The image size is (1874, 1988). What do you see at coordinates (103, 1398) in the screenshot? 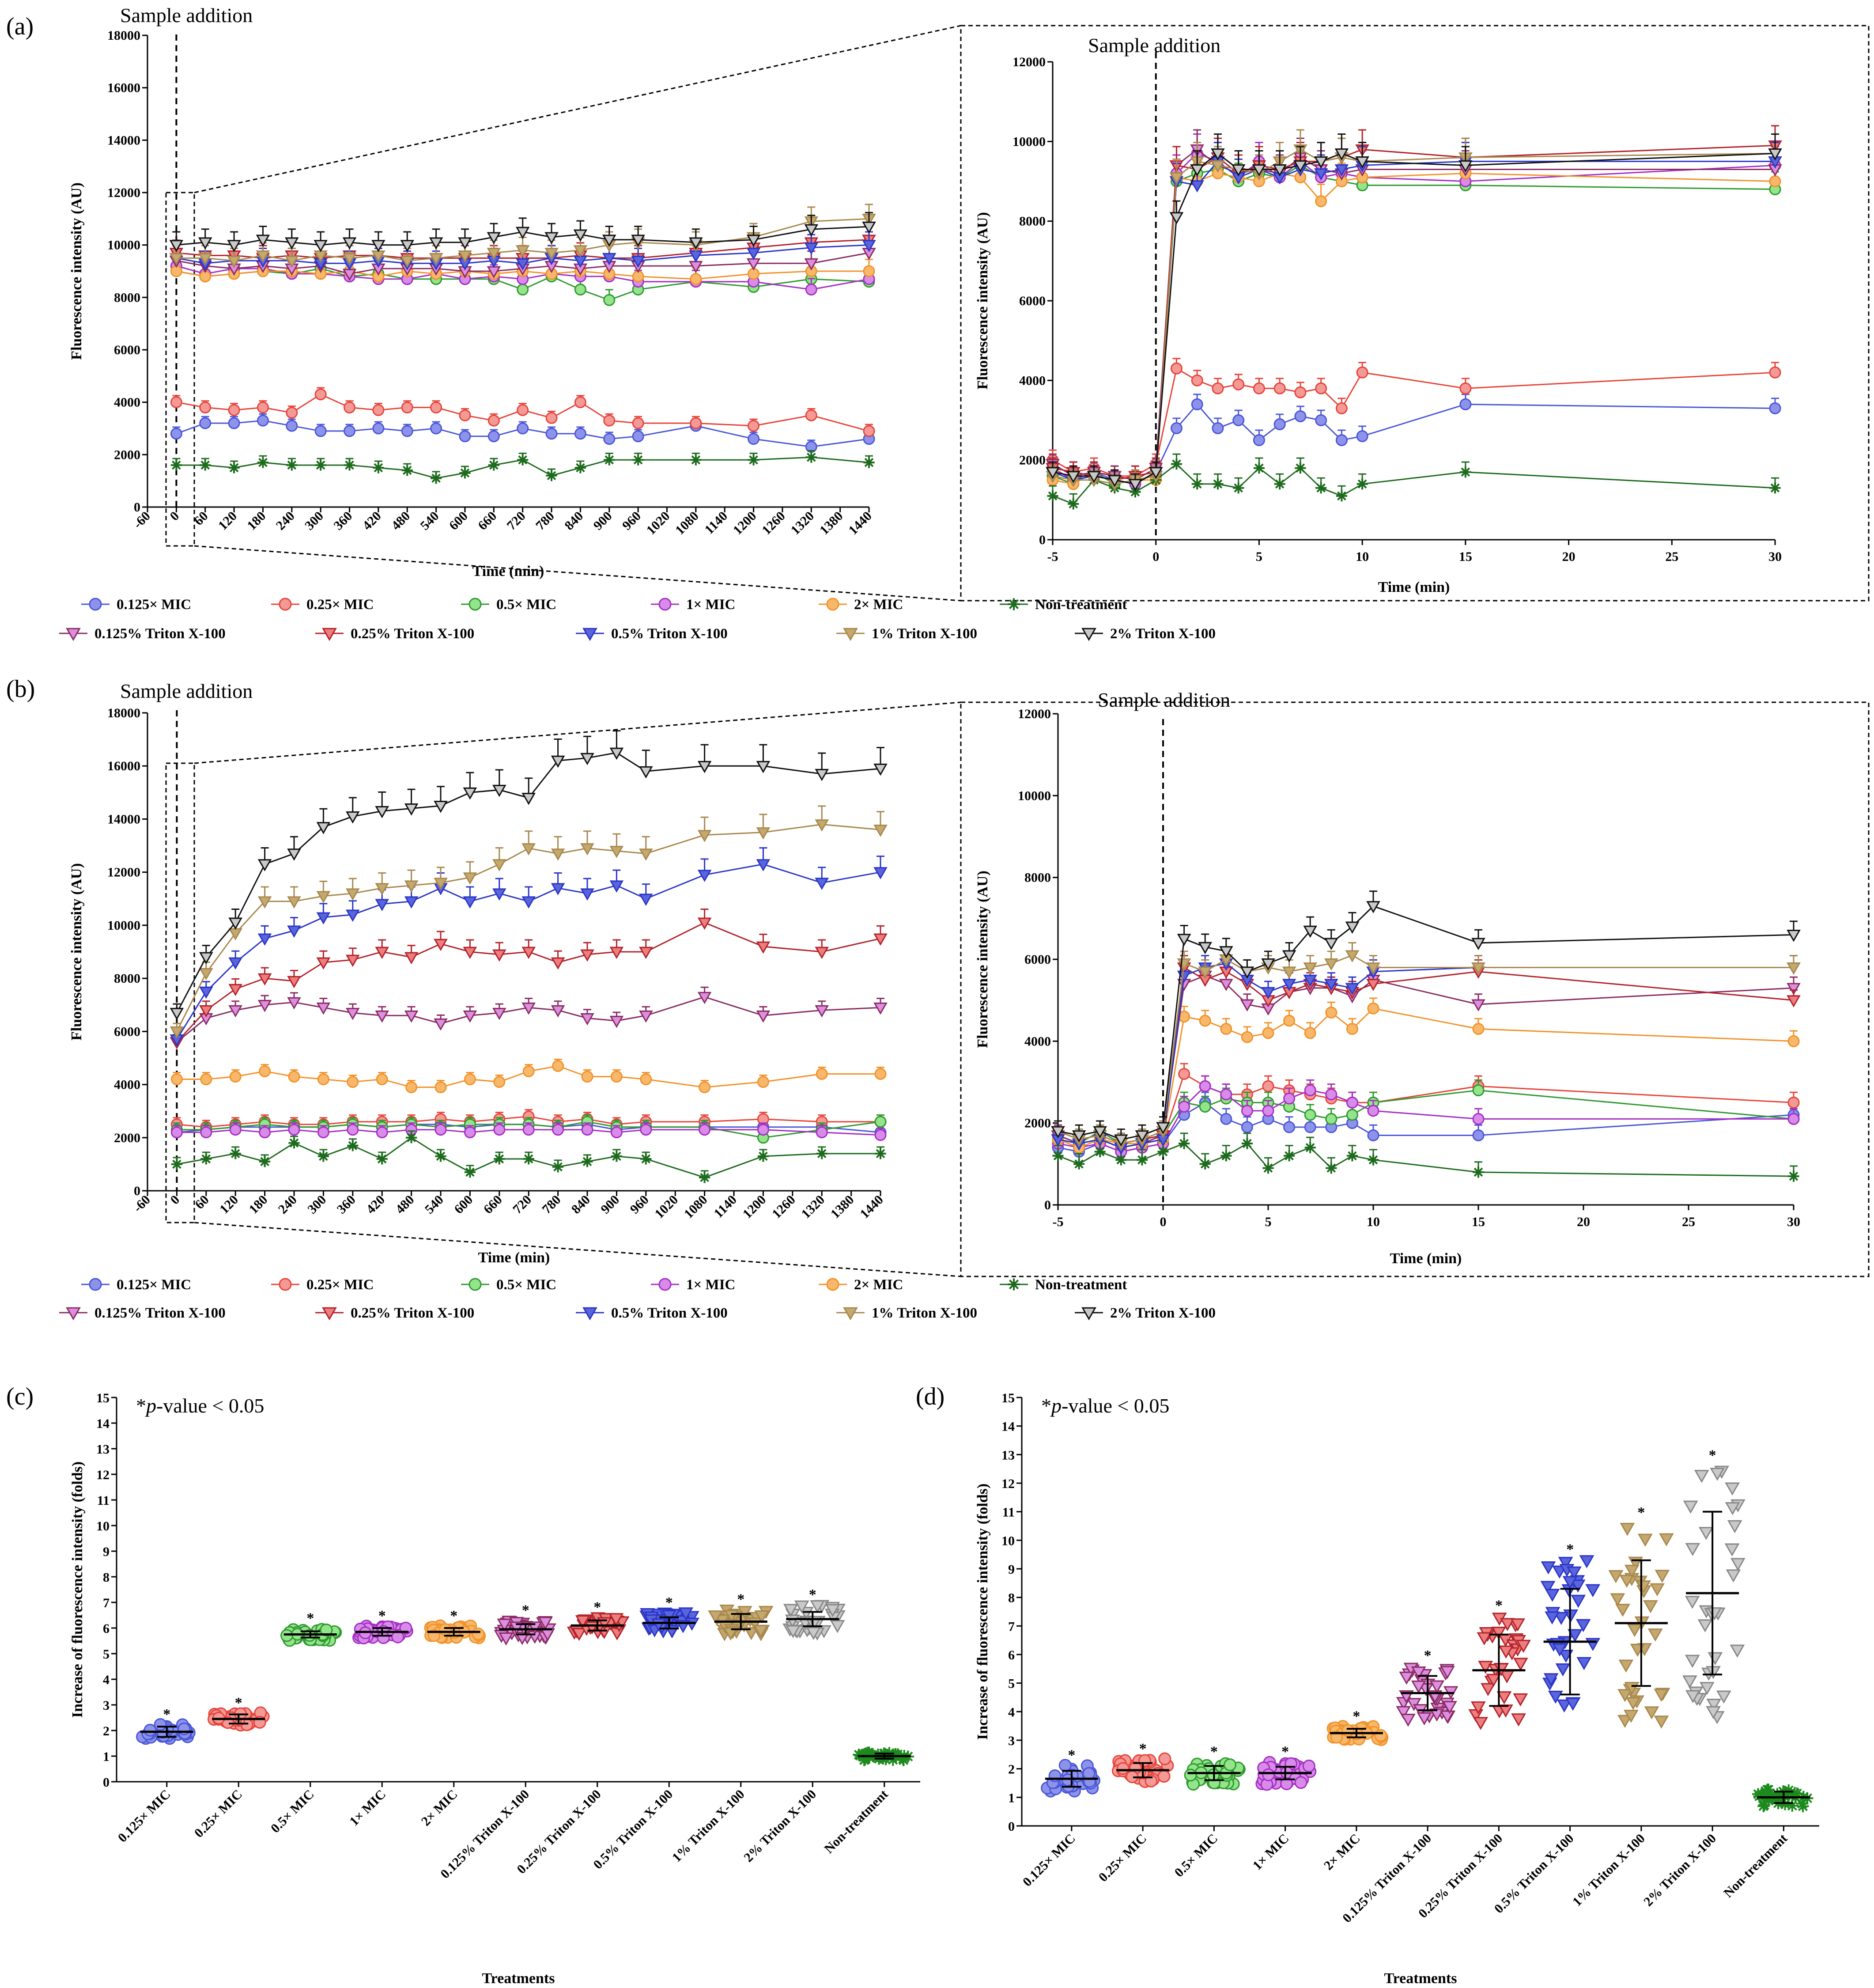
I see `y-tick-label: 15` at bounding box center [103, 1398].